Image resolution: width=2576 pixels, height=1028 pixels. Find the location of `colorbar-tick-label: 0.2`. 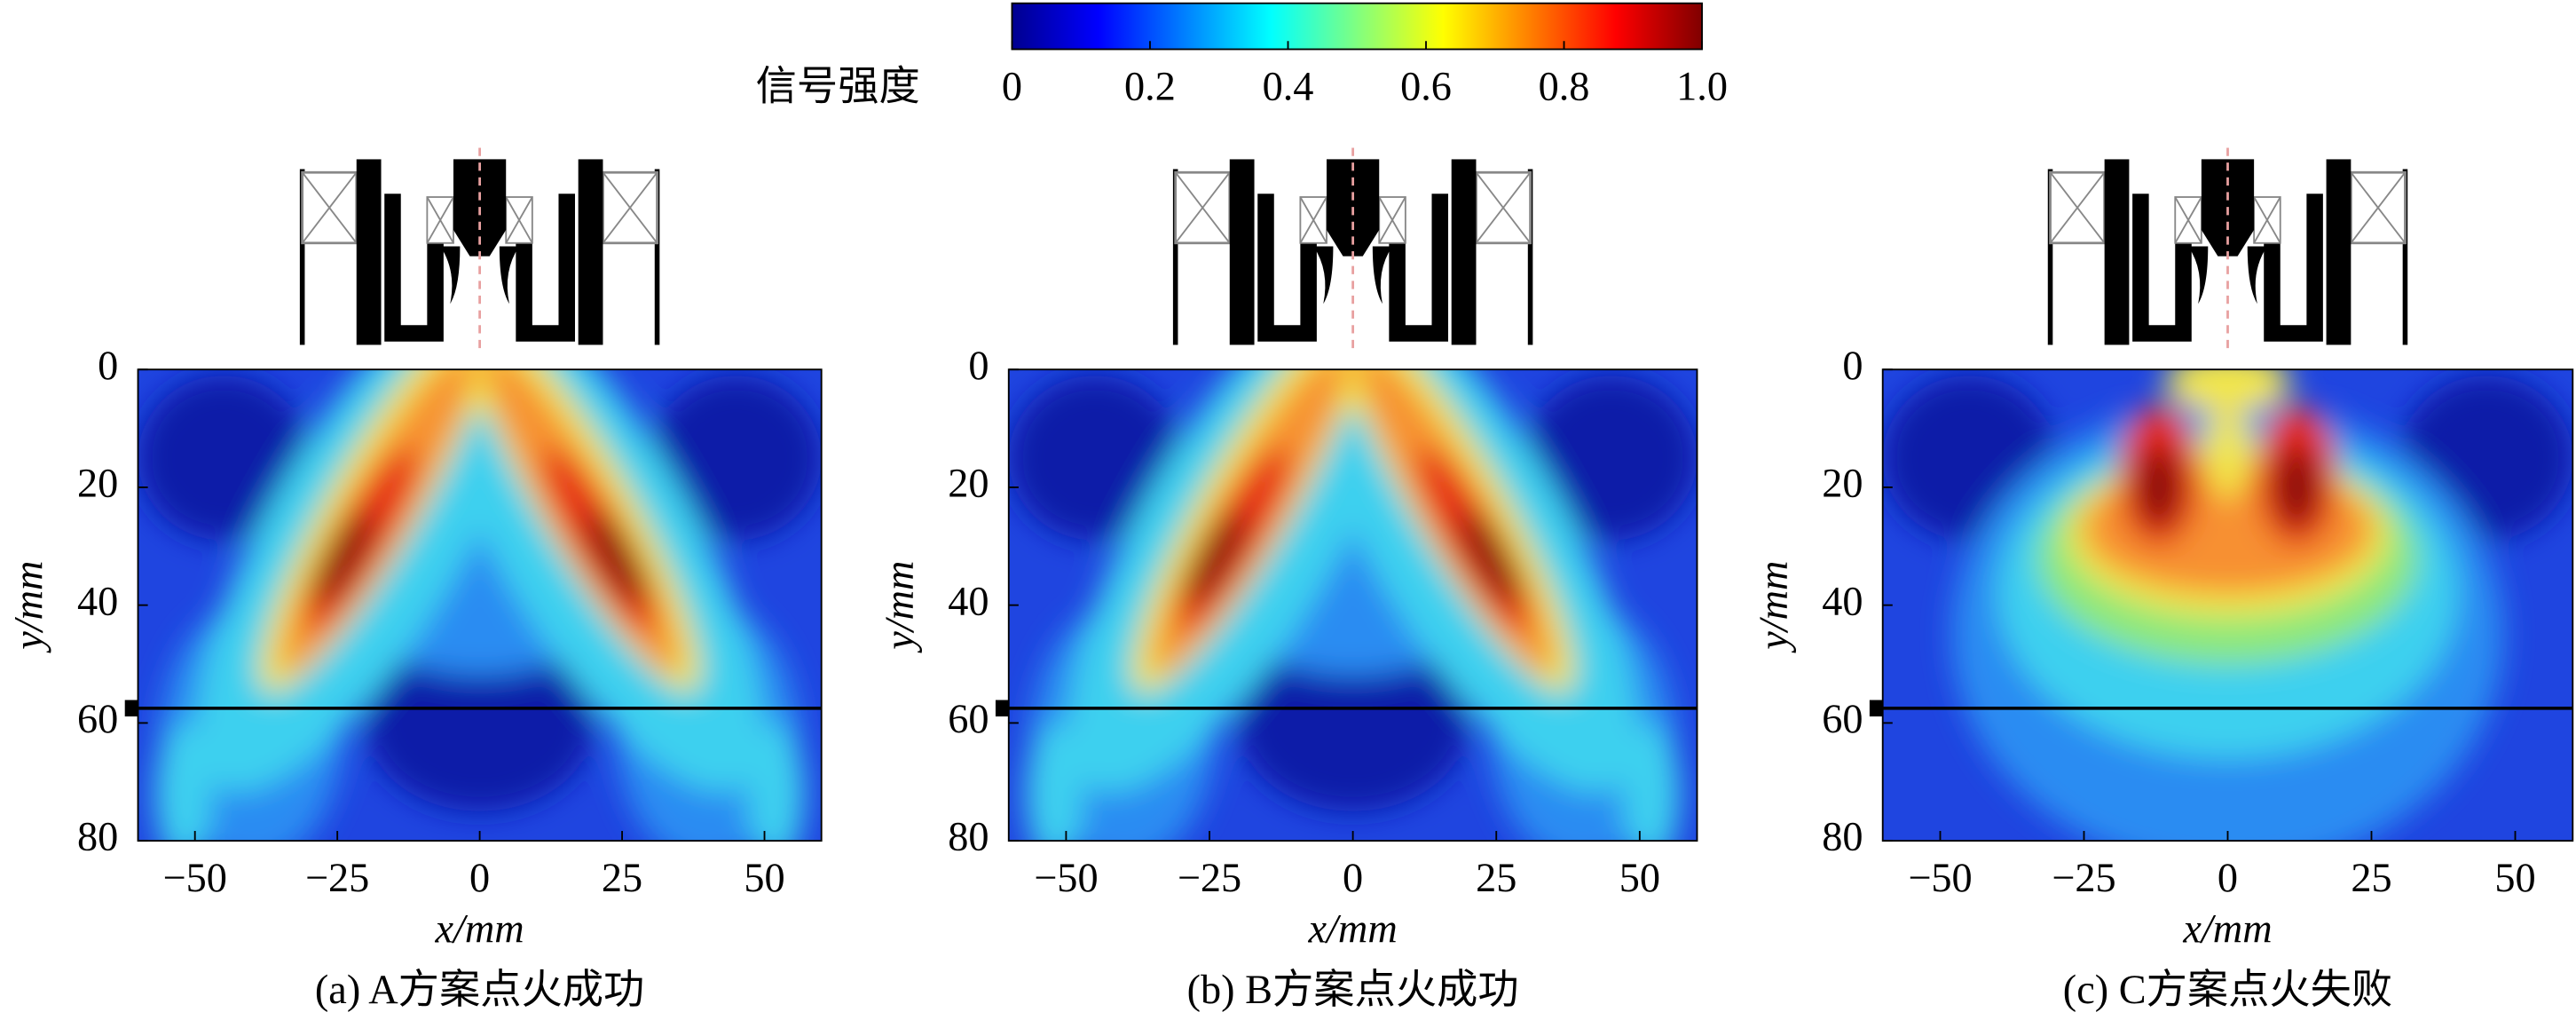

colorbar-tick-label: 0.2 is located at coordinates (1150, 86).